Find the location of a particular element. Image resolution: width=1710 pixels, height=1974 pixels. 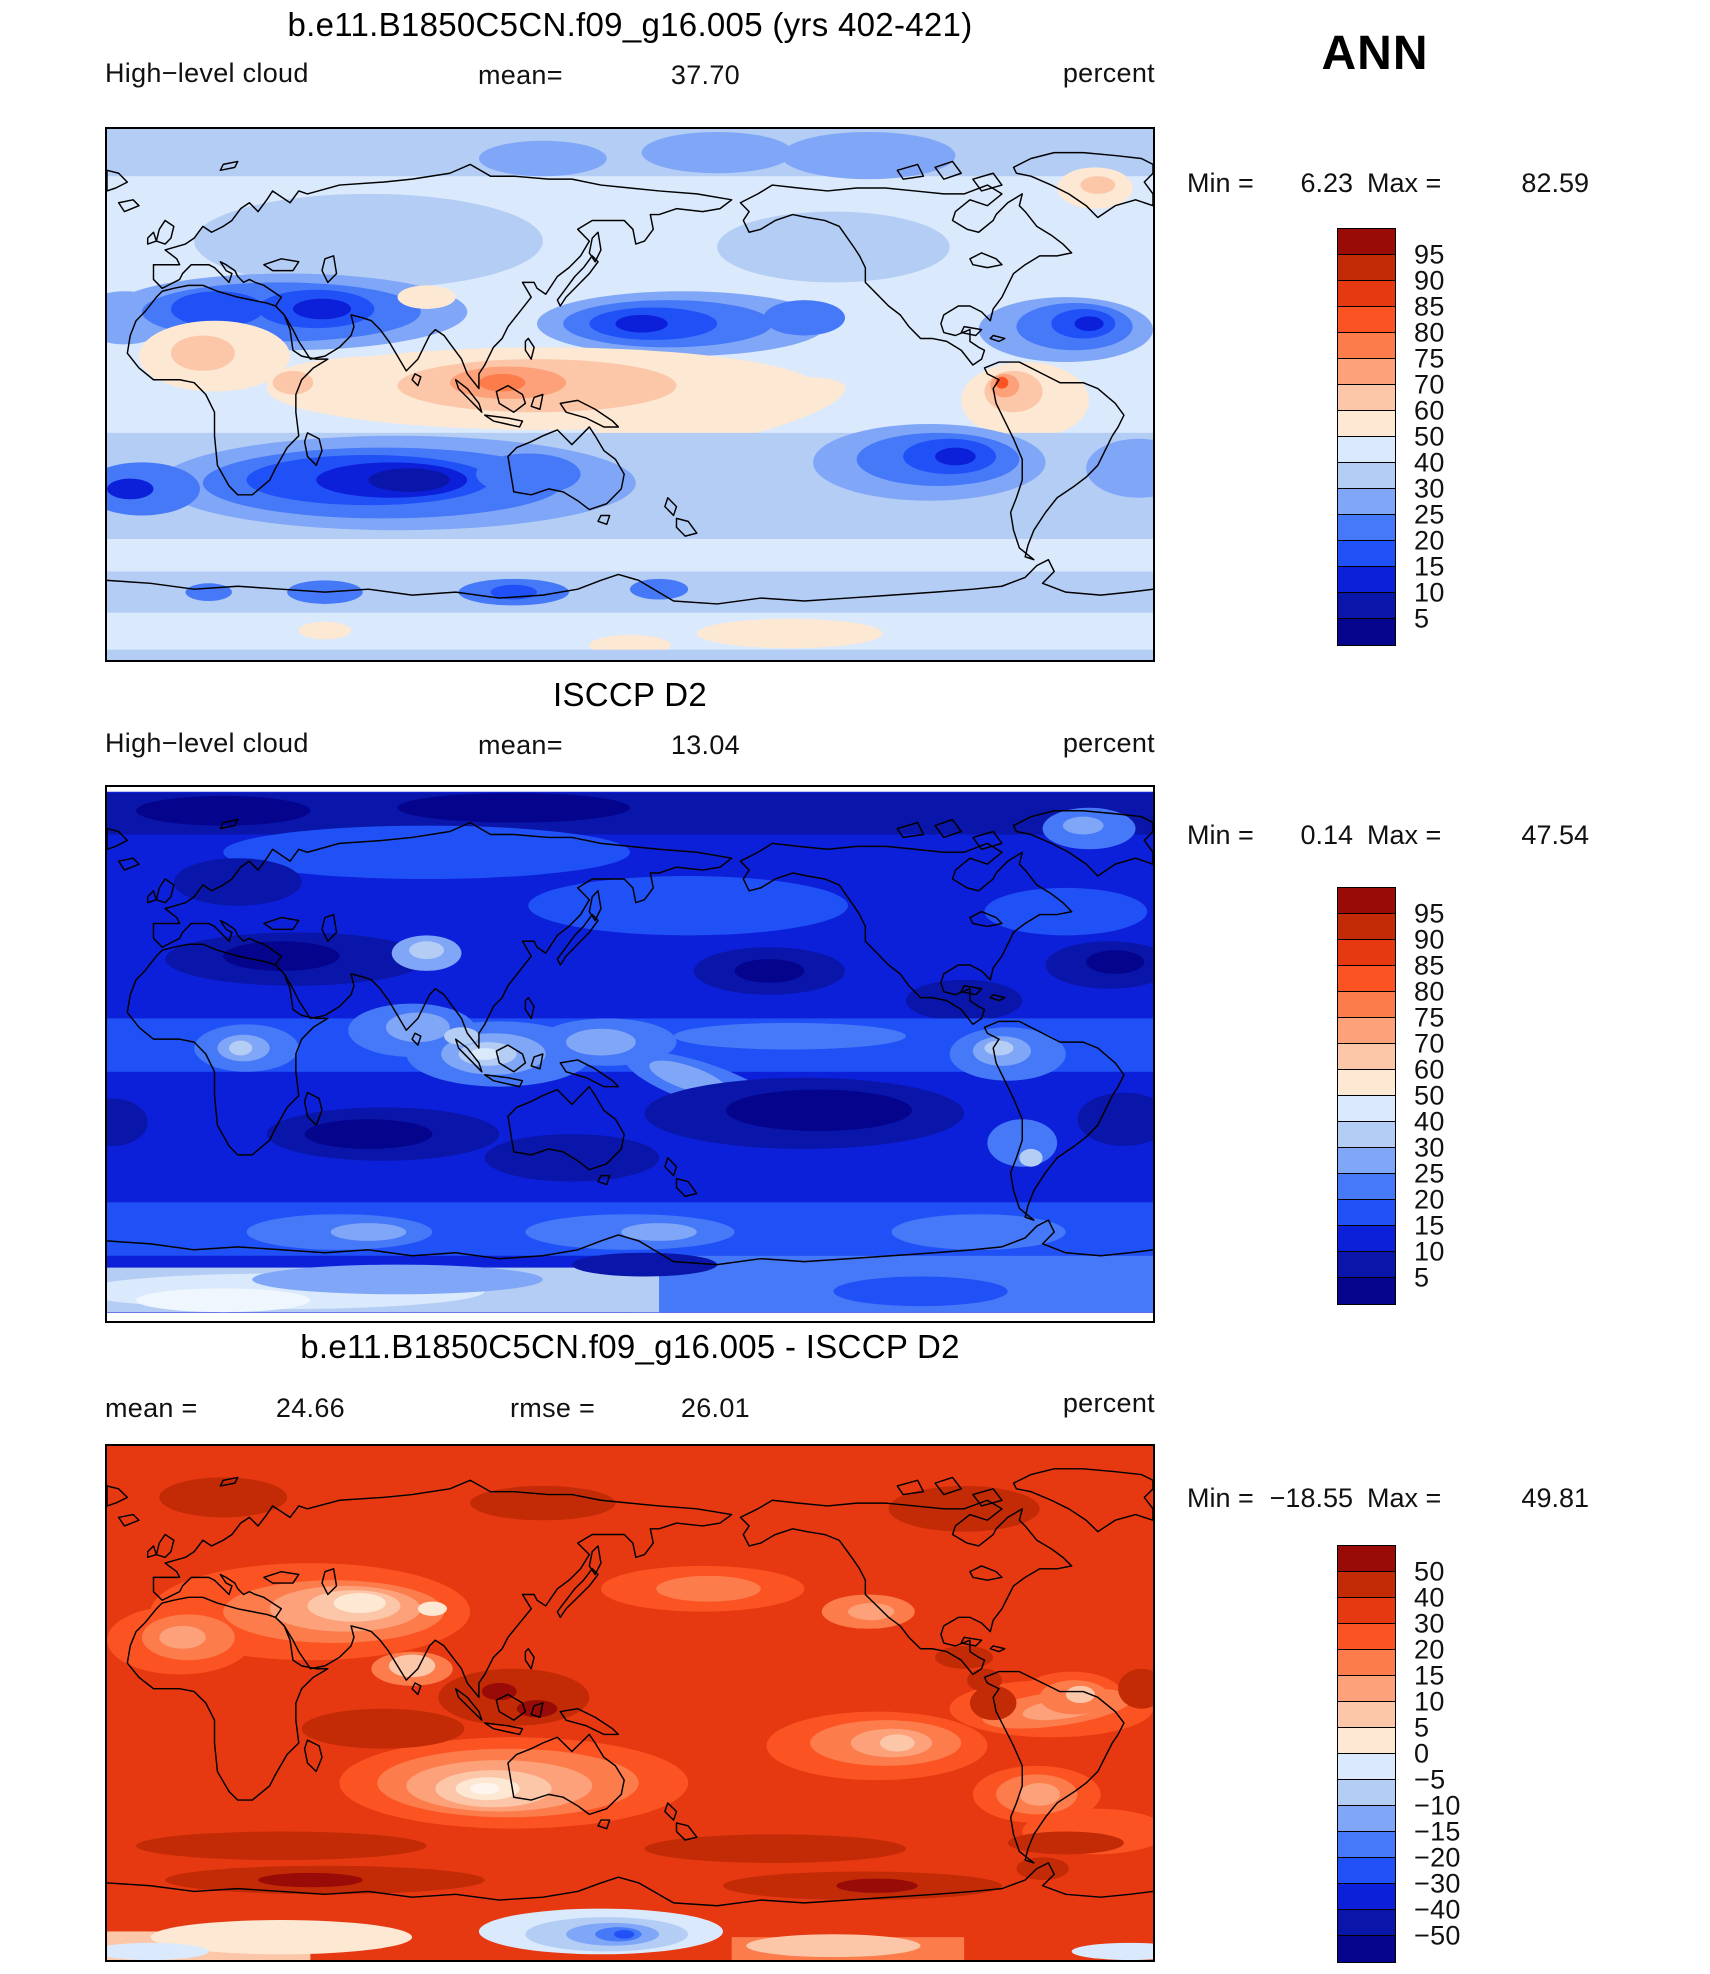

panel3-mean-value: 24.66 is located at coordinates (310, 1408).